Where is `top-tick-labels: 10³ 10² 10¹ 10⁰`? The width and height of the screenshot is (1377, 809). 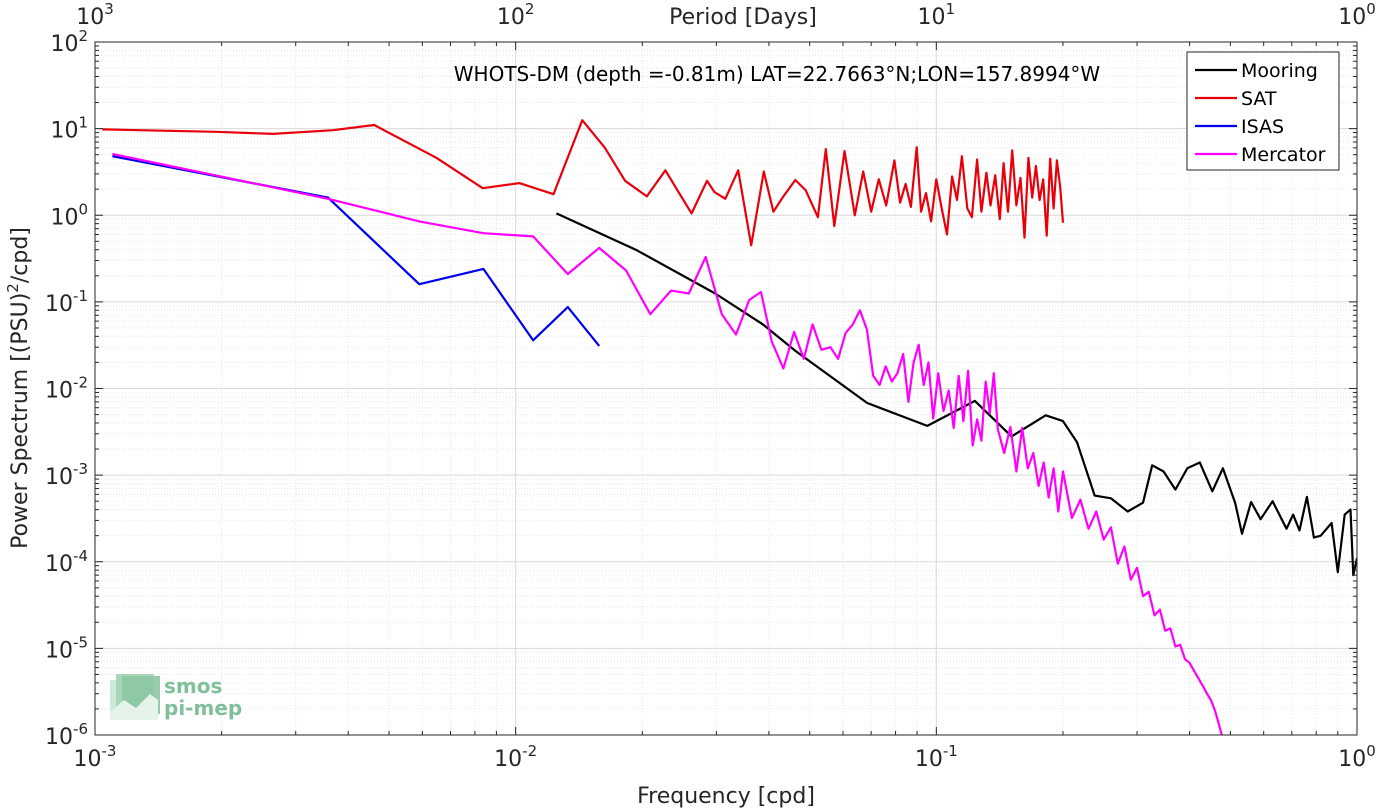
top-tick-labels: 10³ 10² 10¹ 10⁰ is located at coordinates (726, 15).